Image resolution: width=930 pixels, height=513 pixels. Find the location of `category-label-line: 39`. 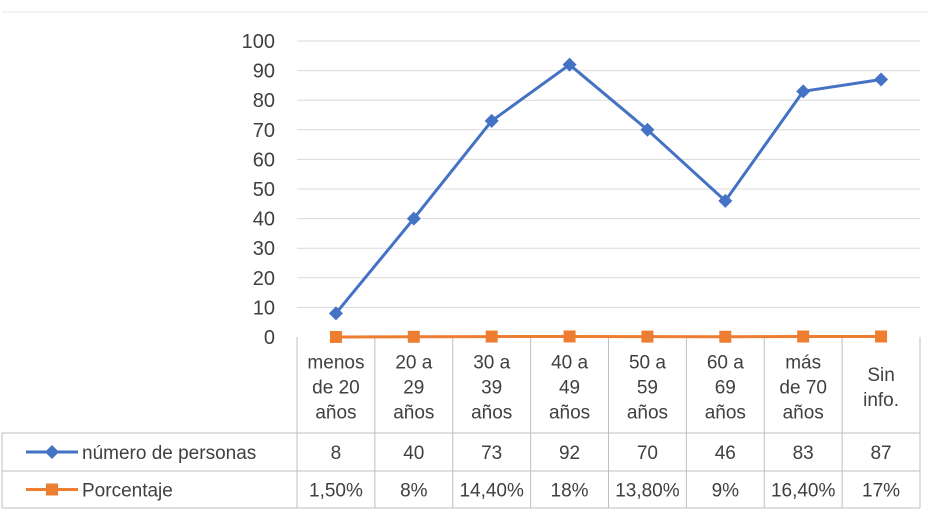

category-label-line: 39 is located at coordinates (491, 388).